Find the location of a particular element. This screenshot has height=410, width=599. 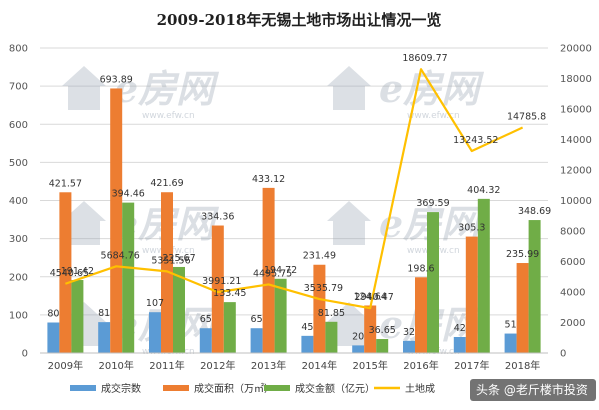

bar-2-2015年 is located at coordinates (370, 329).